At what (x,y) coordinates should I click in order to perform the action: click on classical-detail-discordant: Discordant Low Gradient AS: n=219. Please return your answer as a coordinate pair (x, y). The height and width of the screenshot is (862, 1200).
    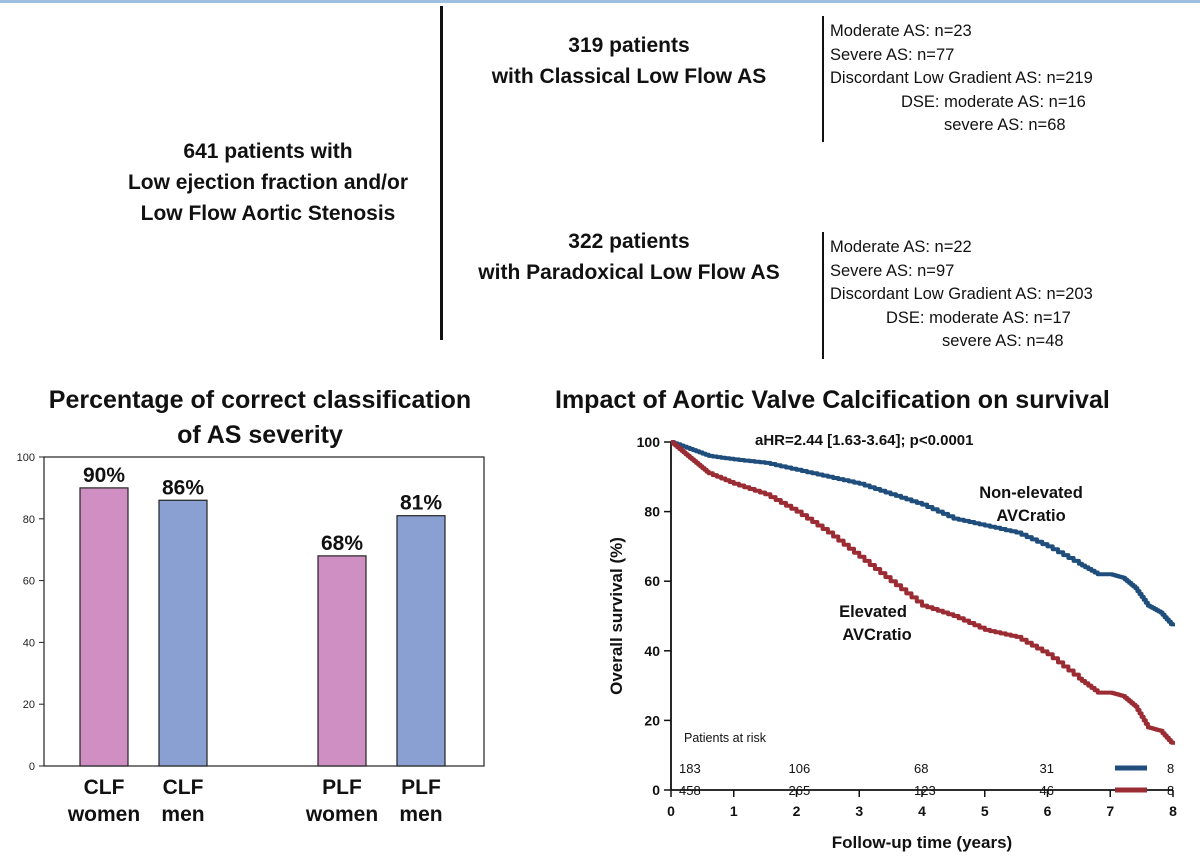
    Looking at the image, I should click on (961, 78).